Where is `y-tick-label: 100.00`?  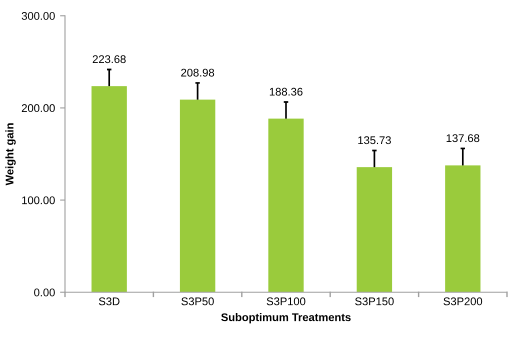 y-tick-label: 100.00 is located at coordinates (38, 200).